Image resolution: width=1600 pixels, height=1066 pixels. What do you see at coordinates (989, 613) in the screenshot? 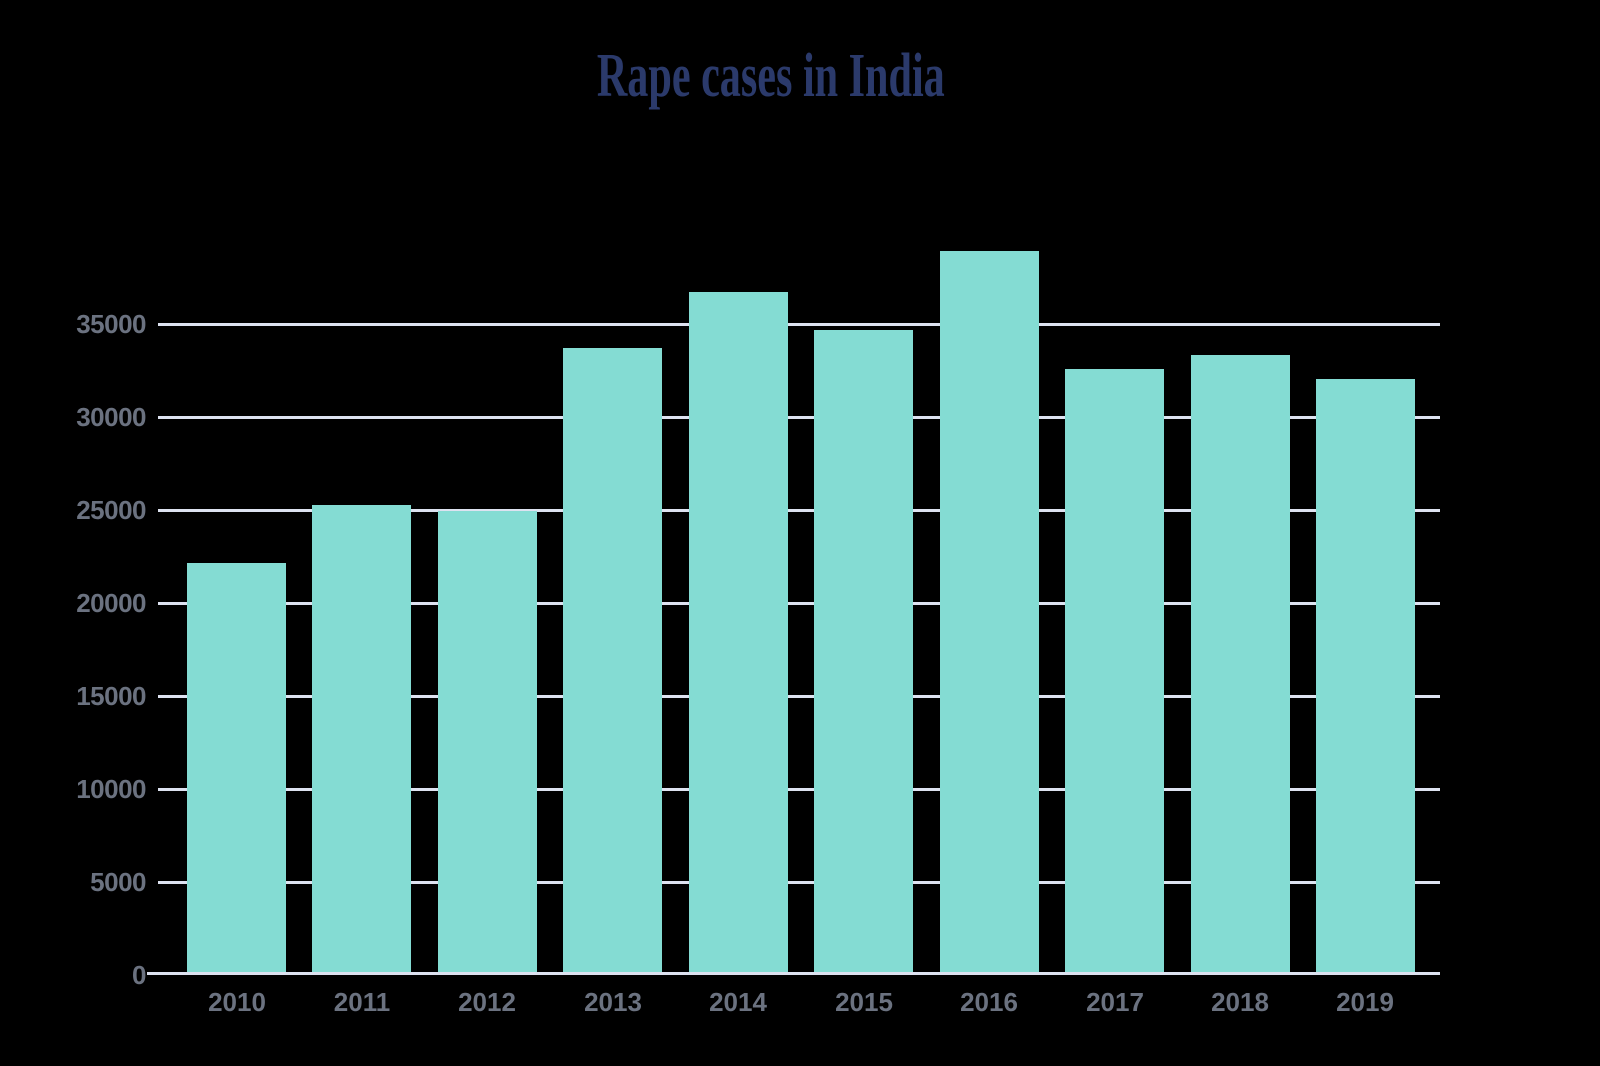
I see `bar-2016` at bounding box center [989, 613].